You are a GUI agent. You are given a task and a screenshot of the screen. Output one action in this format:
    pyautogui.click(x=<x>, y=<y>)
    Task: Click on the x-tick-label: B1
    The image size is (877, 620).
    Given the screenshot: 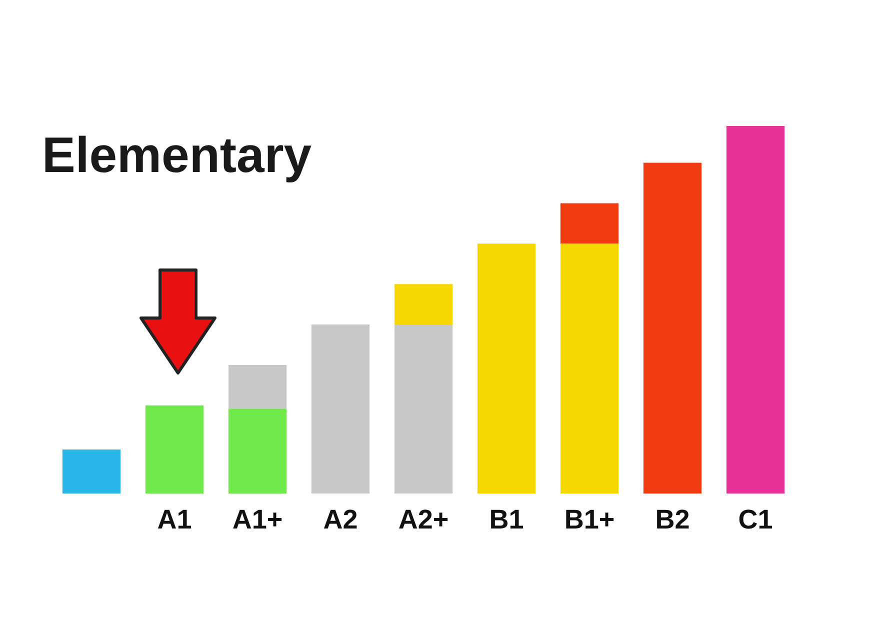 What is the action you would take?
    pyautogui.click(x=506, y=519)
    